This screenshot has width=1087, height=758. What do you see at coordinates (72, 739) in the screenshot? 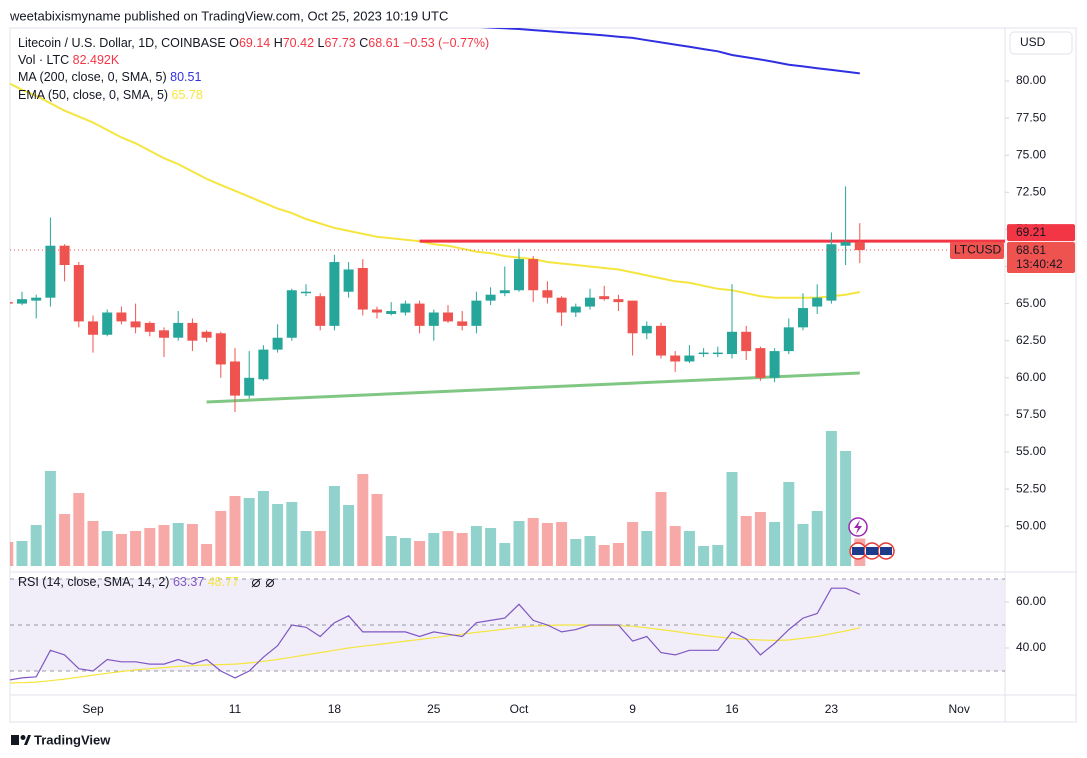
I see `footer-text: TradingView` at bounding box center [72, 739].